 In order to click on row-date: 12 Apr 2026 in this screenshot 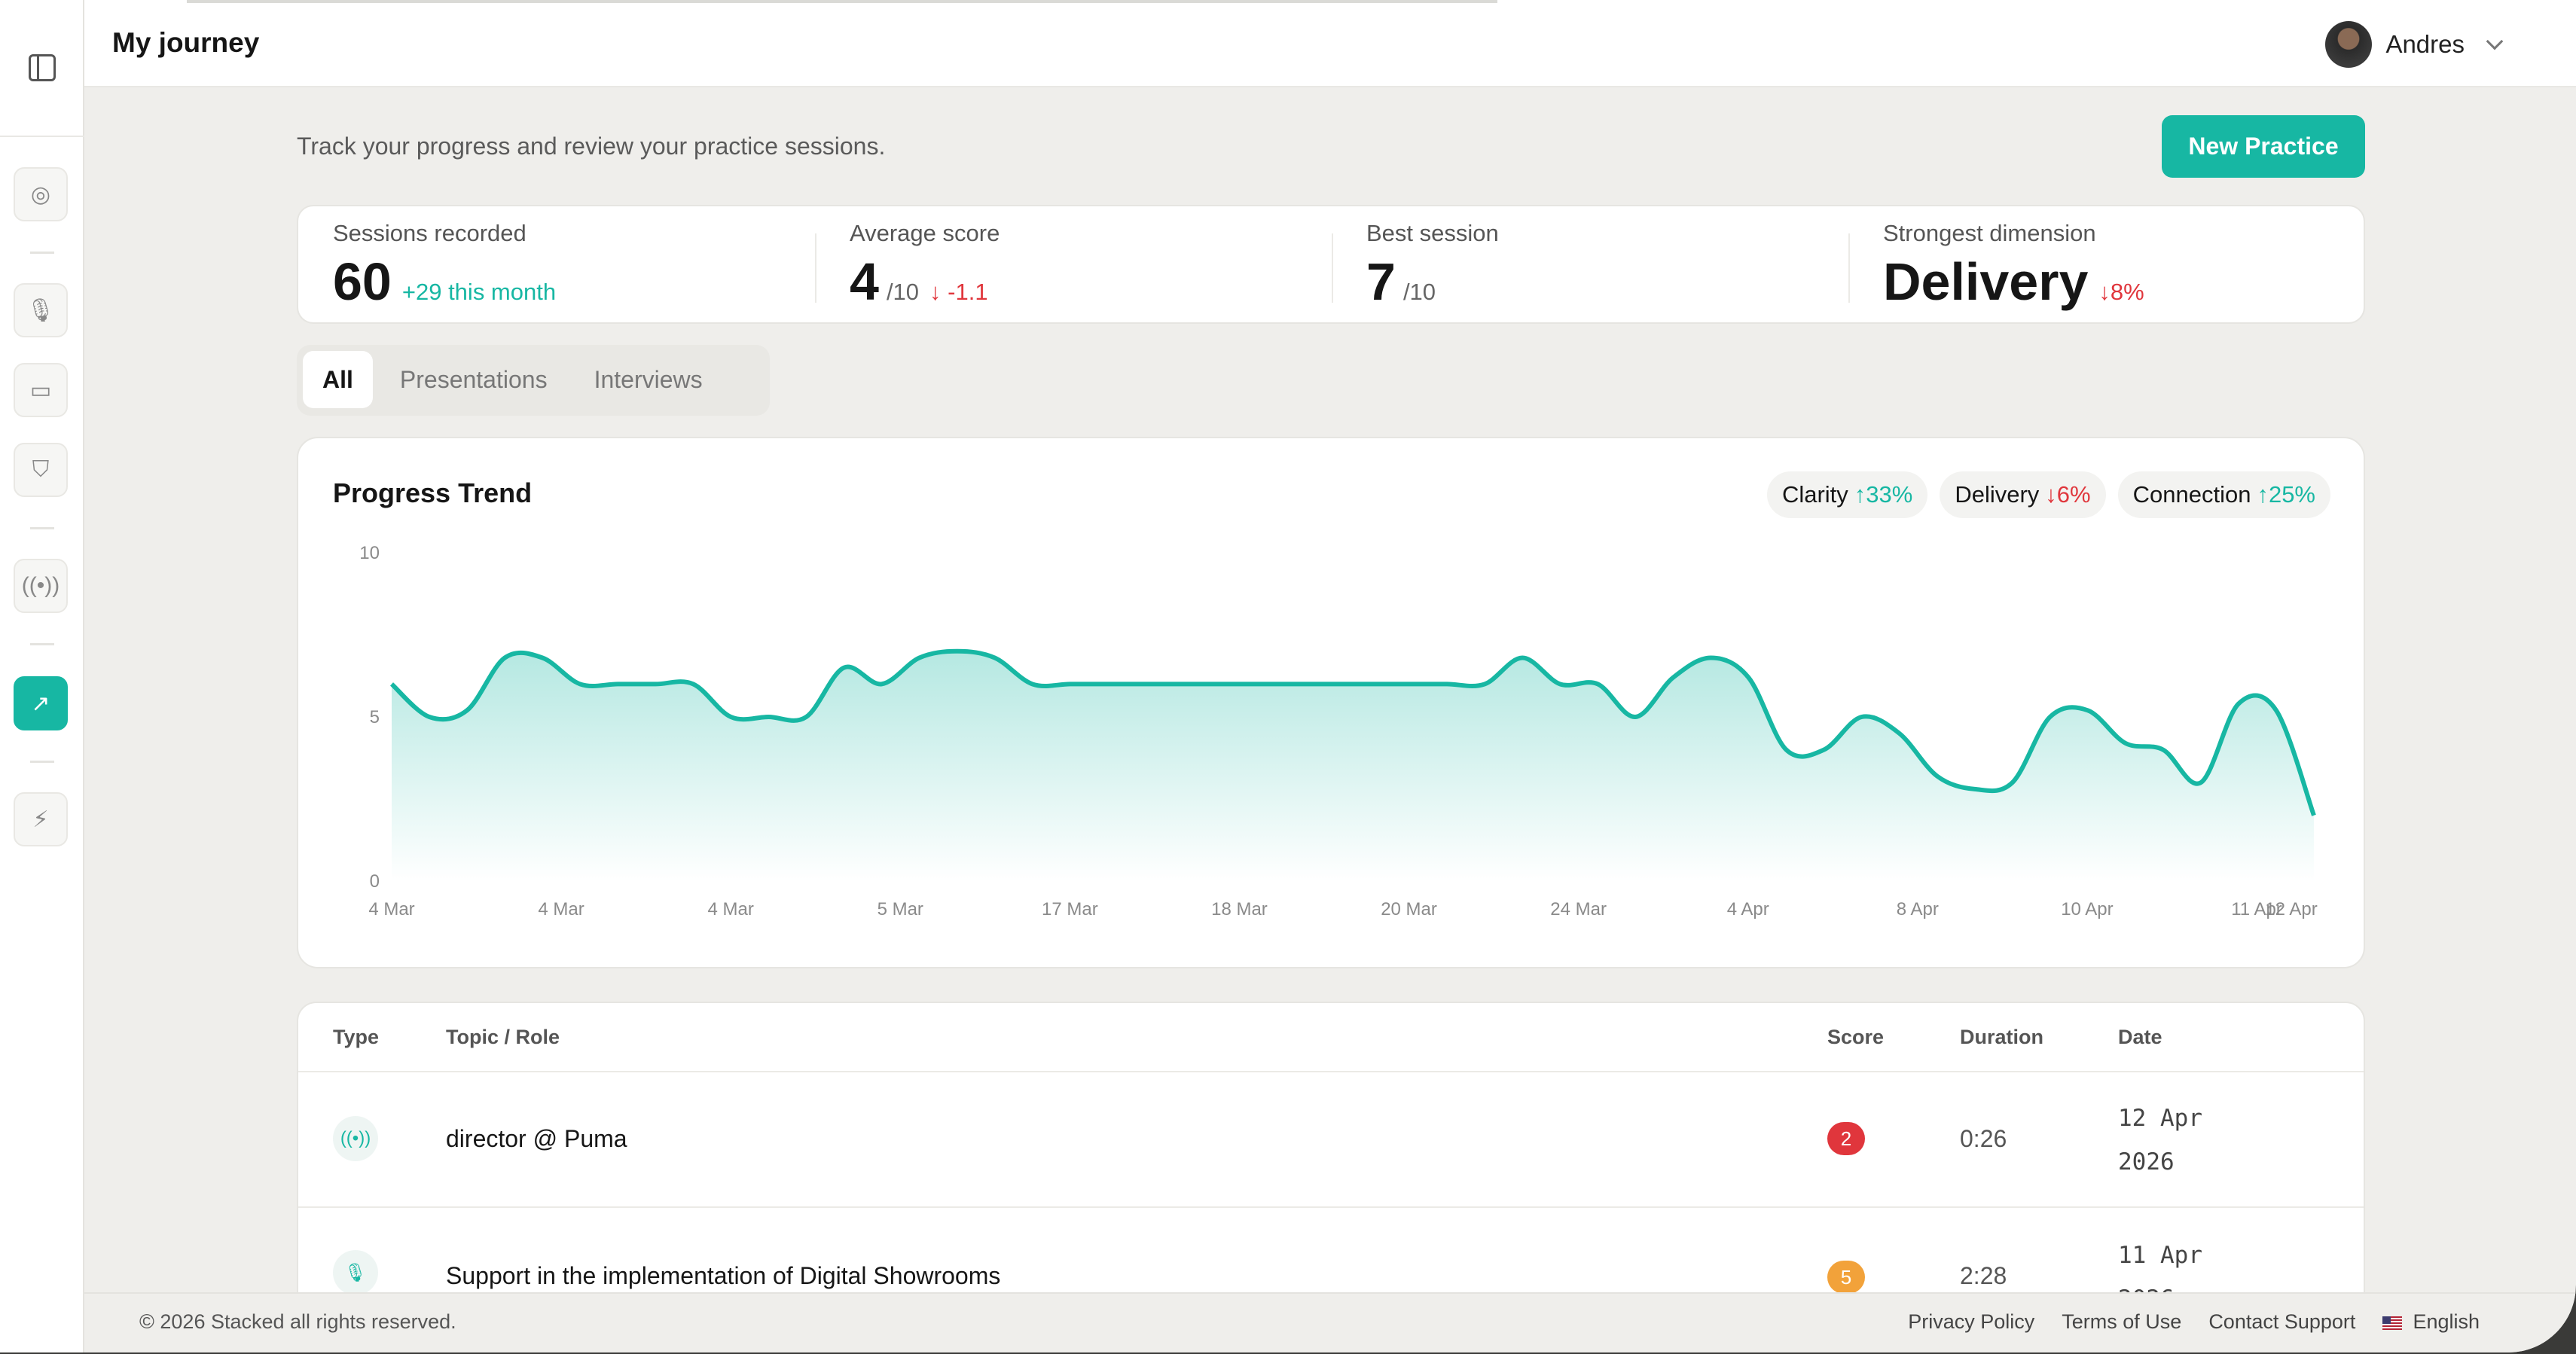, I will do `click(2160, 1140)`.